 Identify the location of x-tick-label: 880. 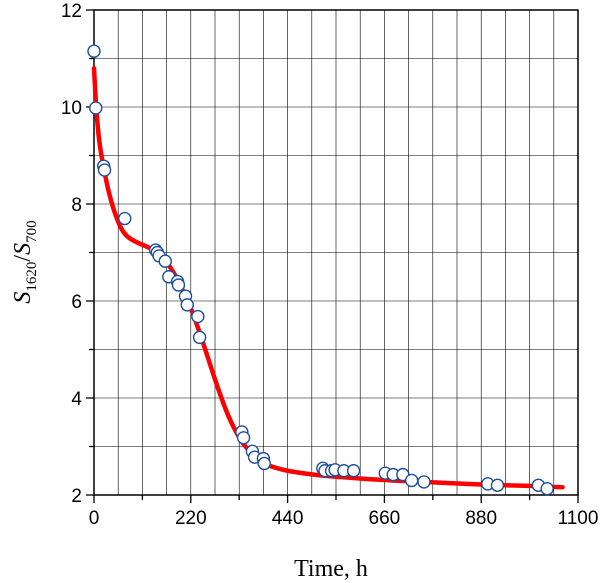
(481, 518).